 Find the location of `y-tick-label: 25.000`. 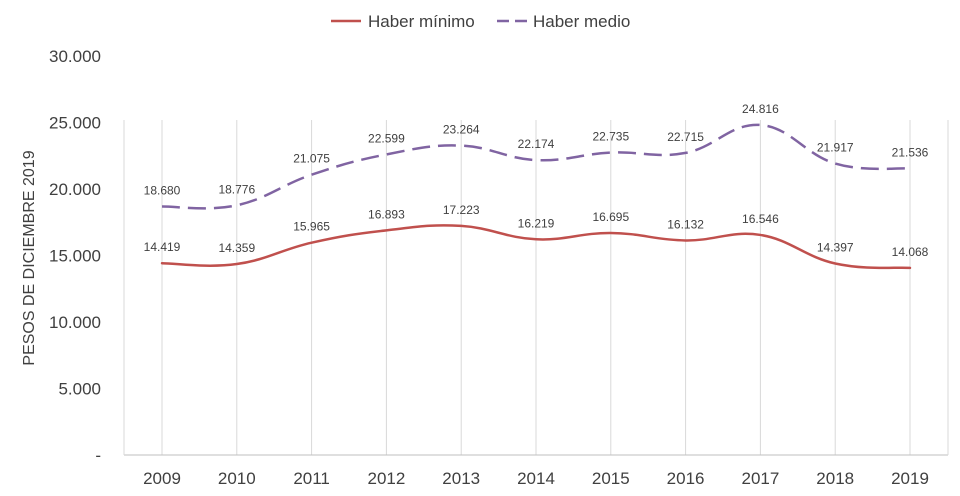

y-tick-label: 25.000 is located at coordinates (75, 123).